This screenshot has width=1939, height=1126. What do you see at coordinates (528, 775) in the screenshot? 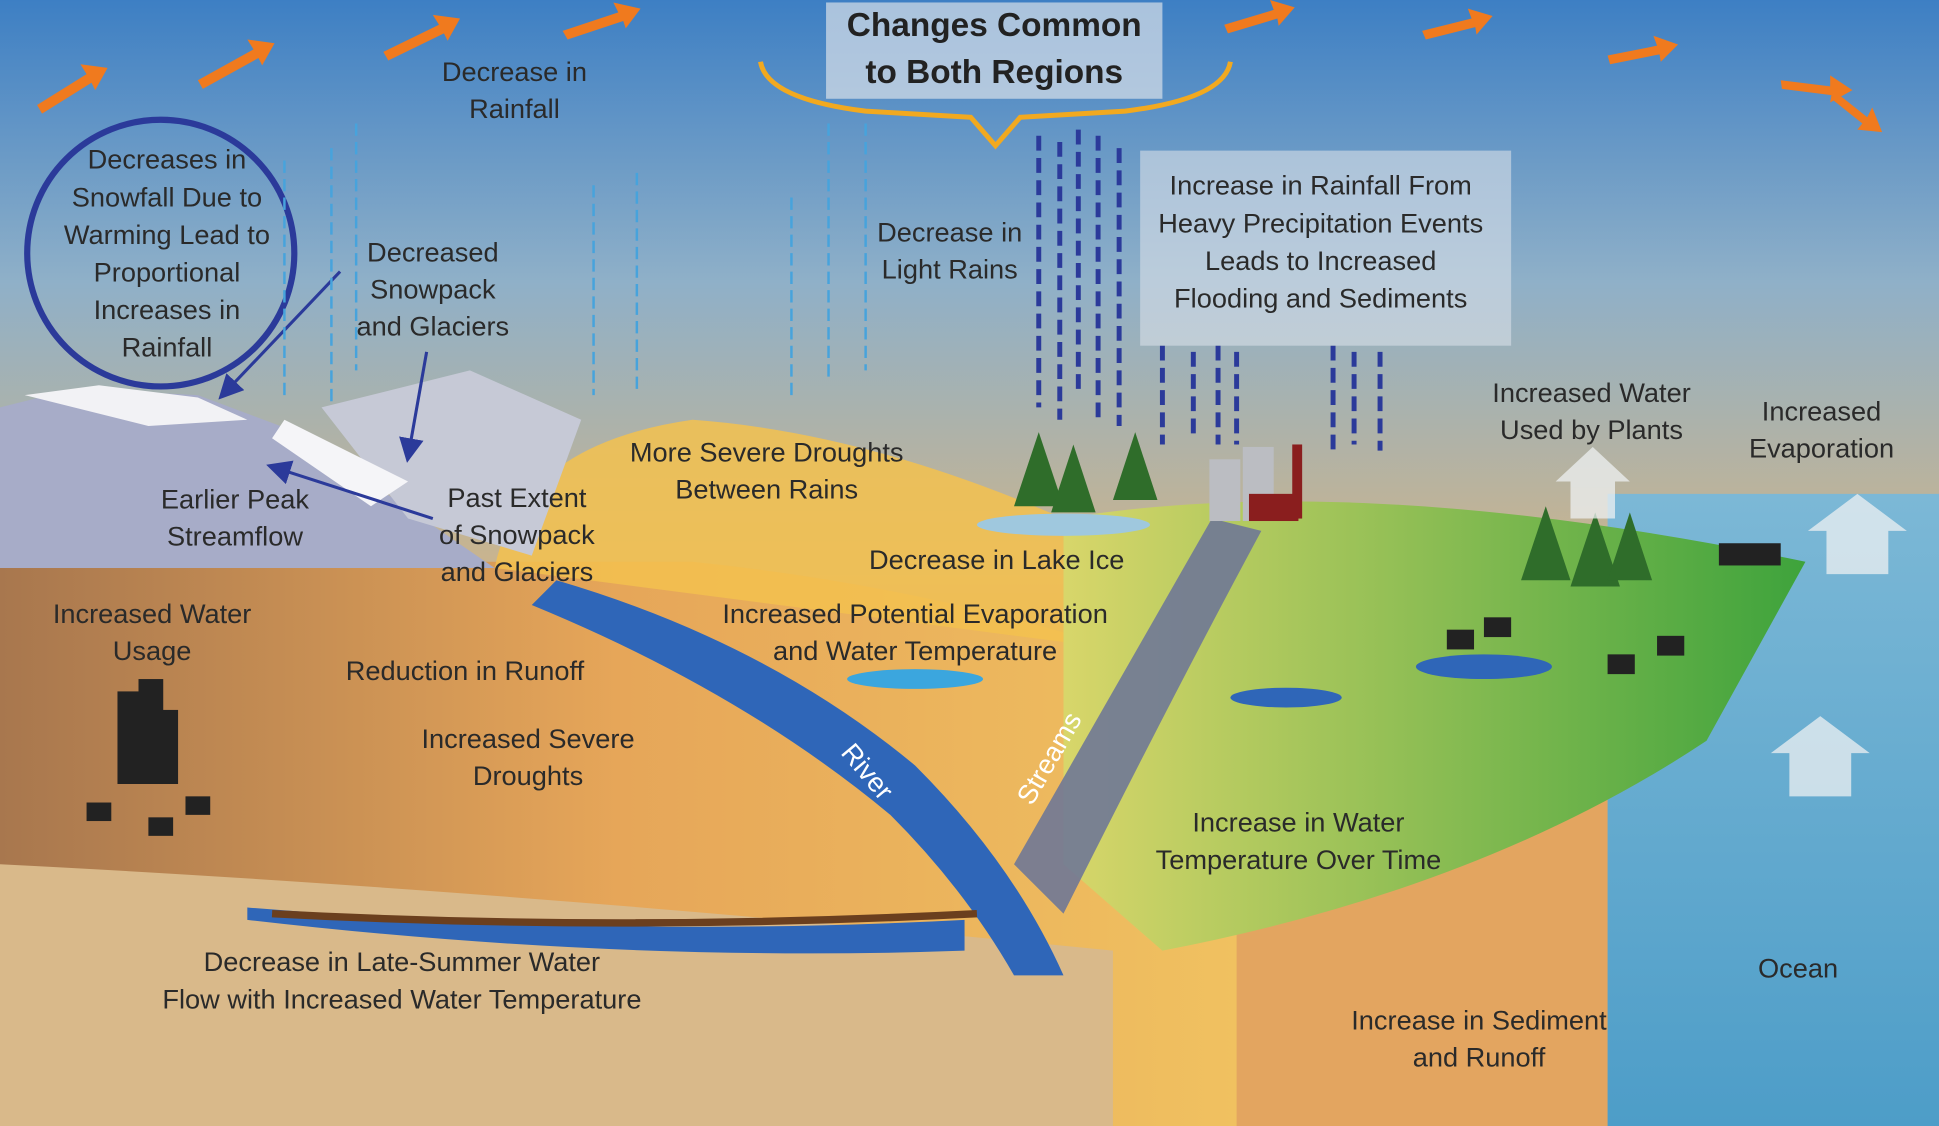
I see `label-line: Droughts` at bounding box center [528, 775].